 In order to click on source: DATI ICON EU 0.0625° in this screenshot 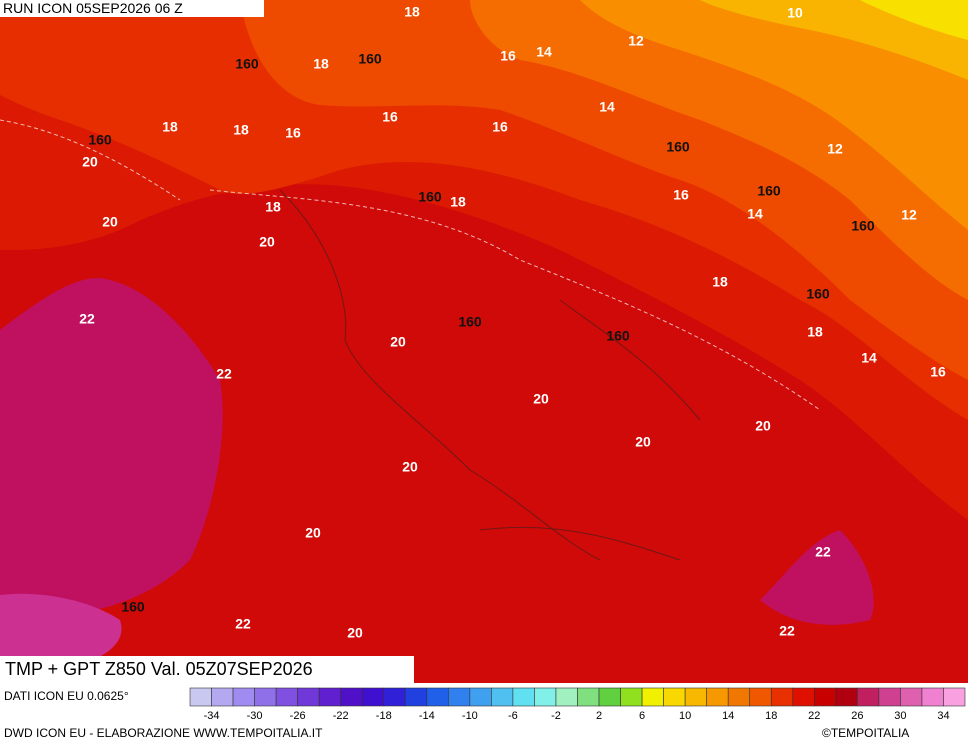, I will do `click(66, 696)`.